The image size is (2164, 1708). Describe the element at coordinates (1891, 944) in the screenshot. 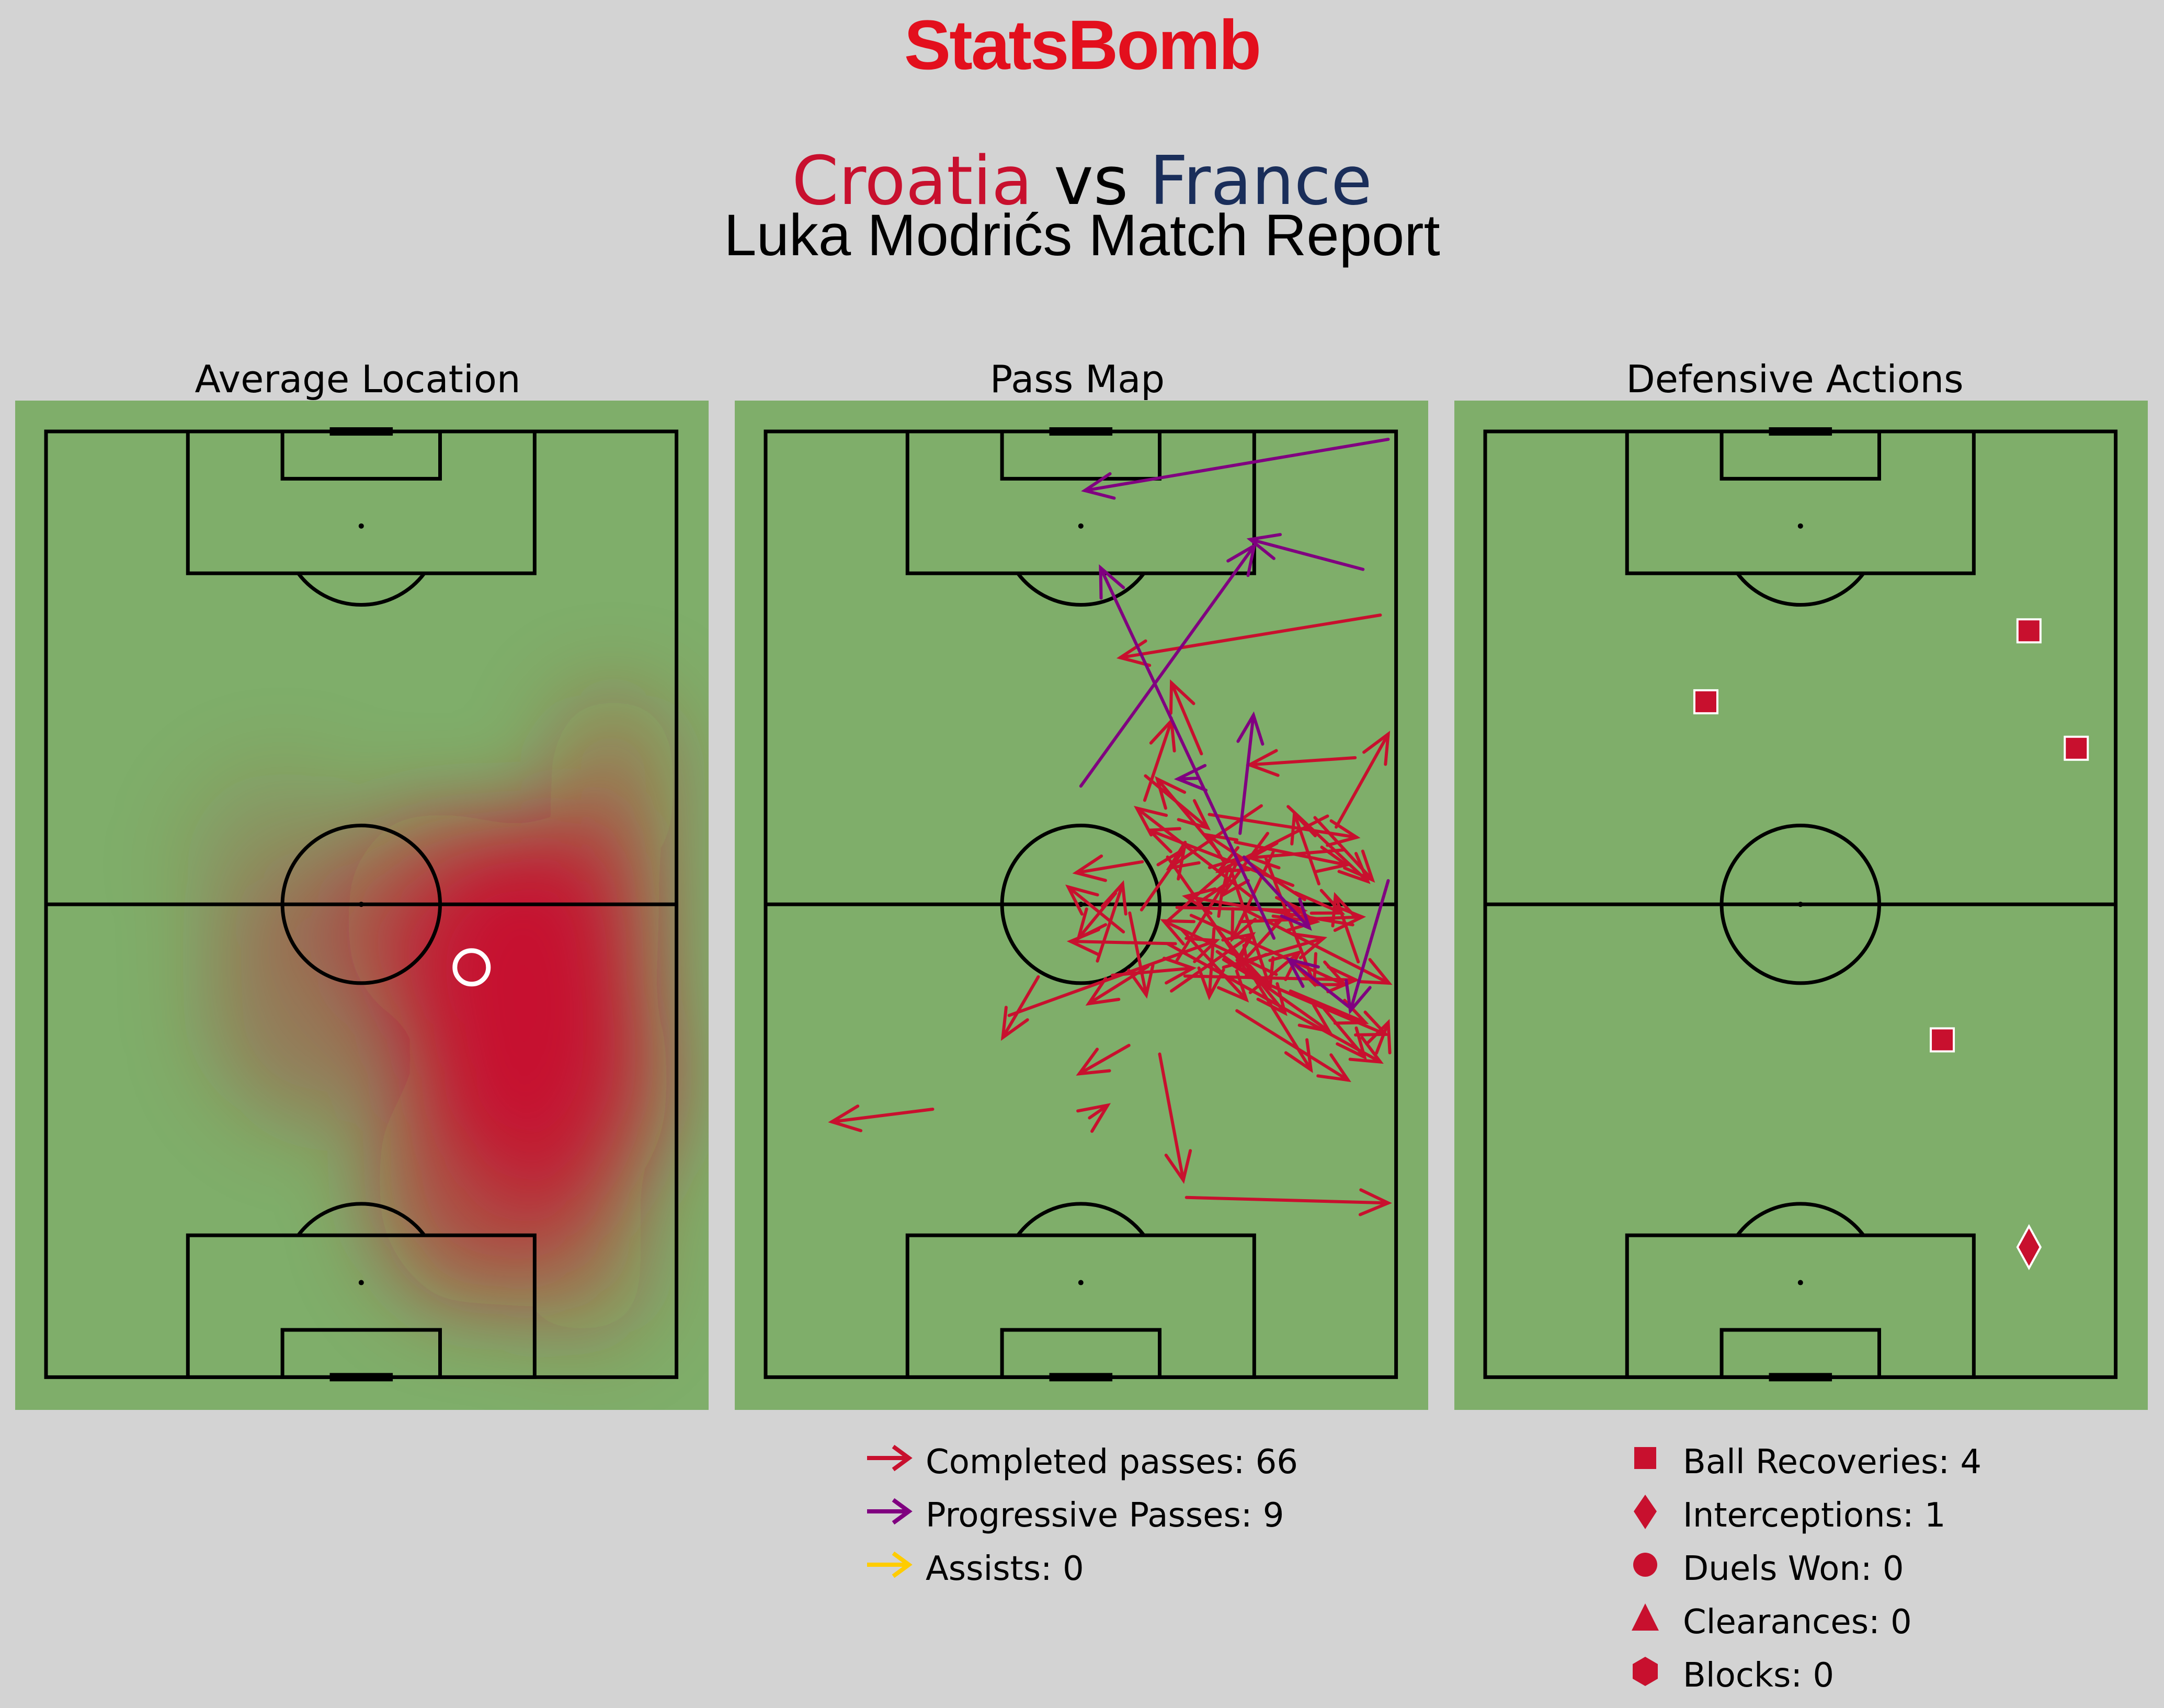

I see `defensive-markers-layer` at that location.